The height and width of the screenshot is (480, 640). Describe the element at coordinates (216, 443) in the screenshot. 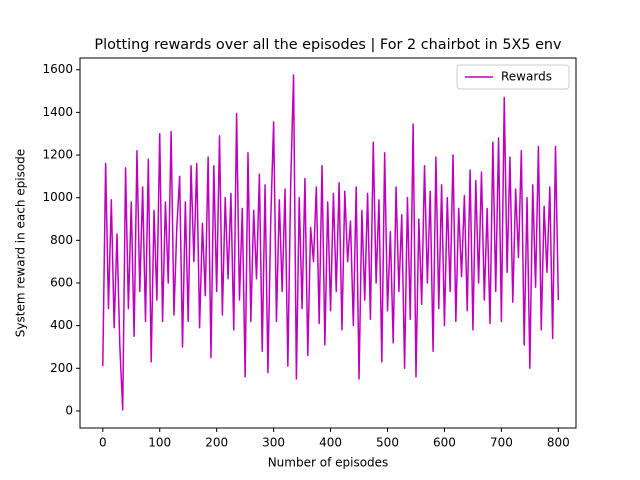

I see `x-tick-label: 200` at that location.